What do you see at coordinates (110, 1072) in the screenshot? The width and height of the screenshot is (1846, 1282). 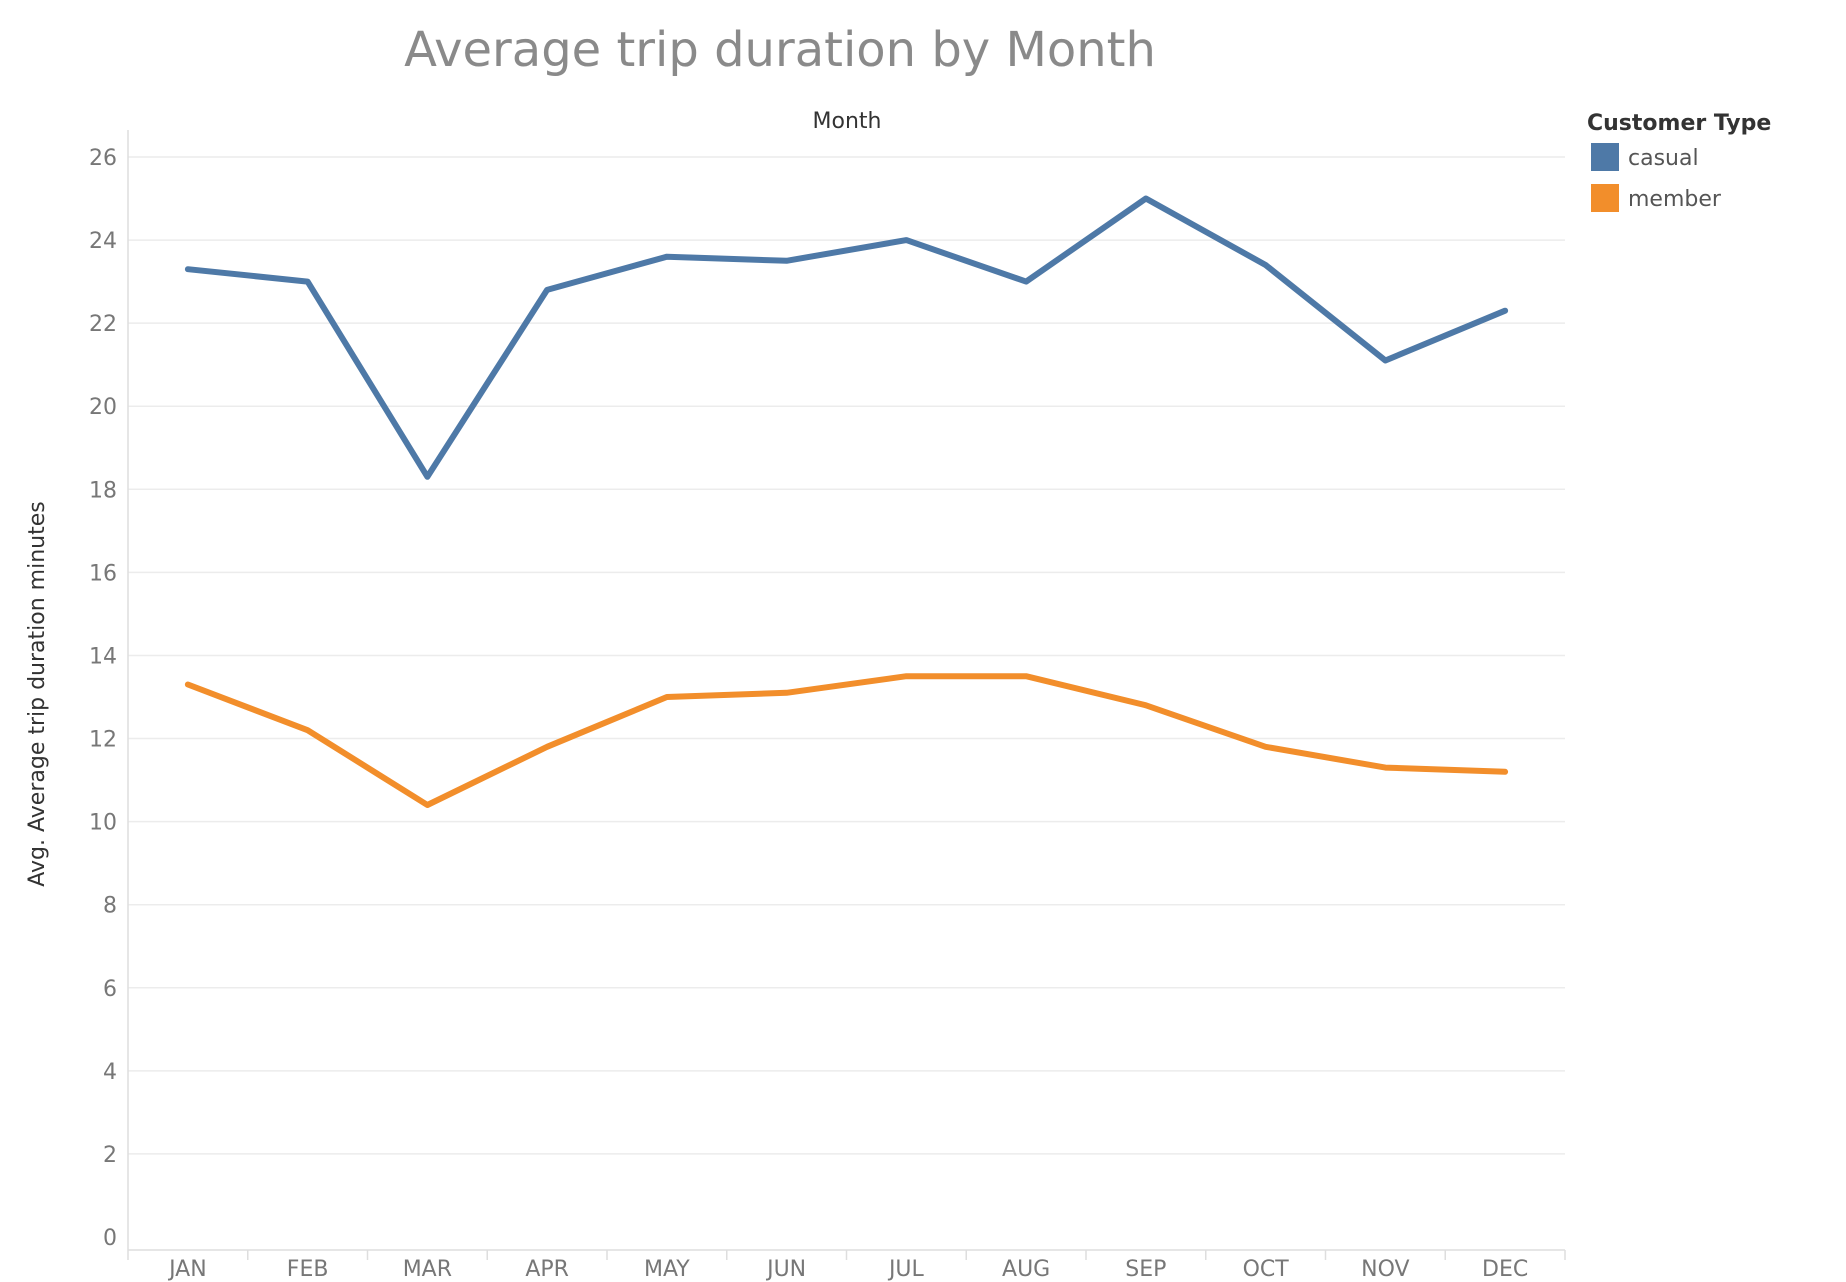 I see `y-tick-label: 4` at bounding box center [110, 1072].